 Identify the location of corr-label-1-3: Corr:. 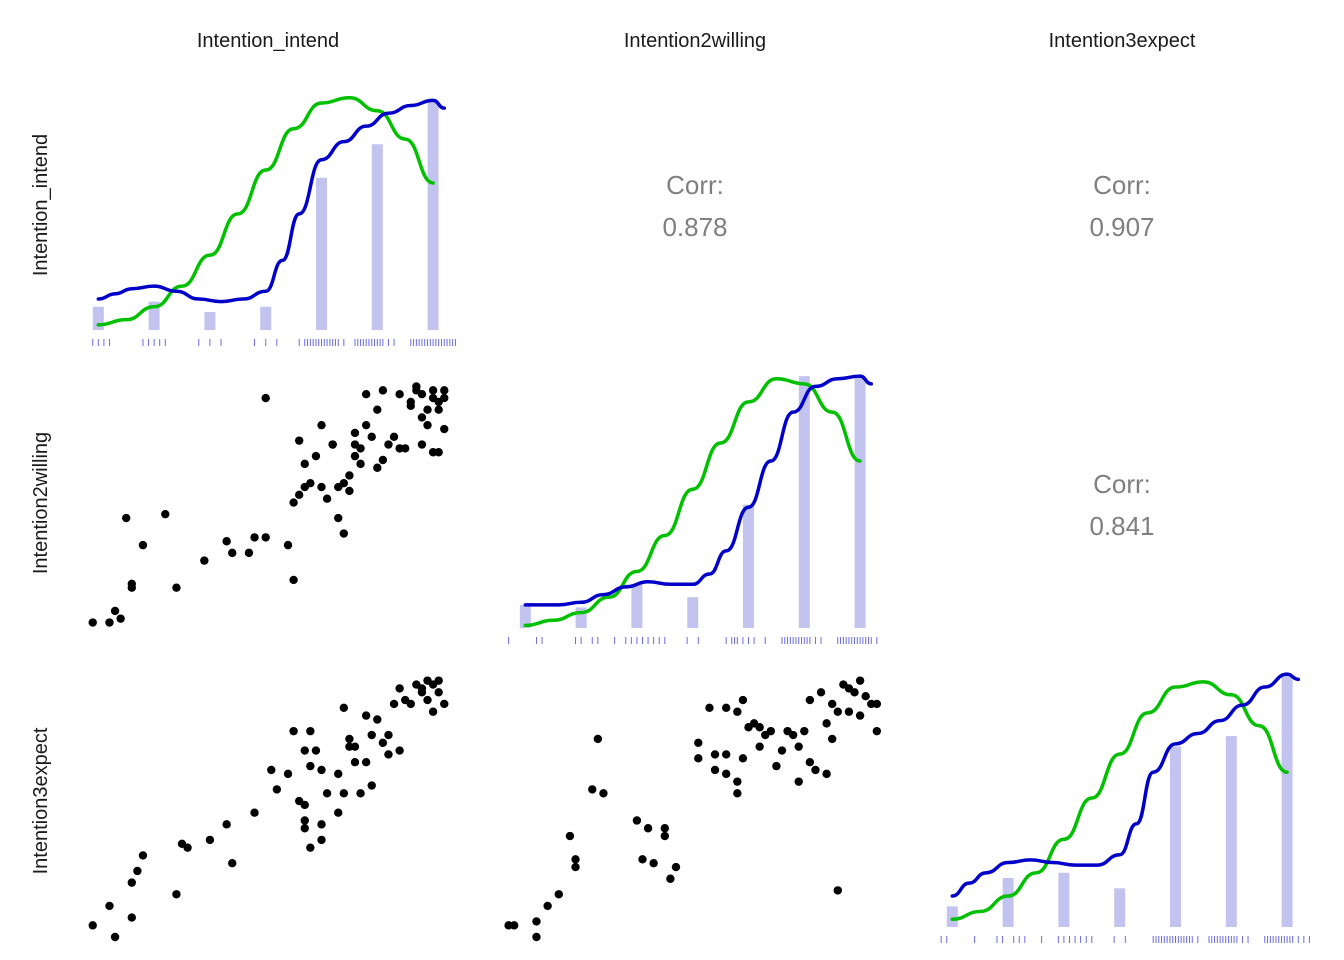
(1122, 185).